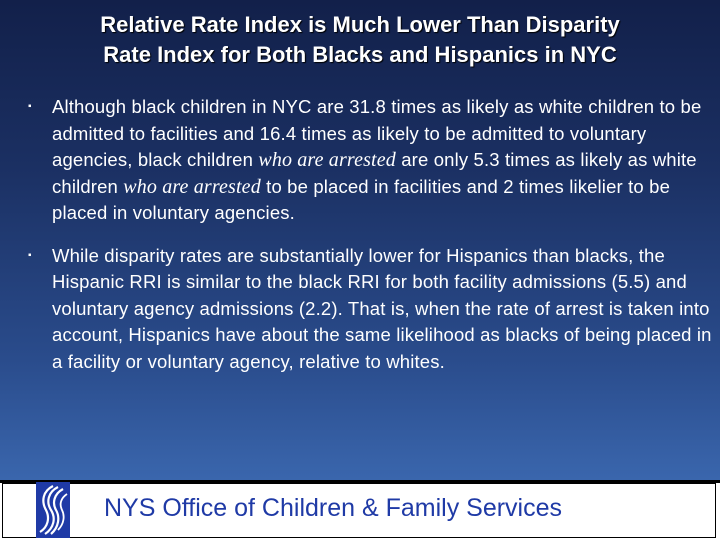 The height and width of the screenshot is (540, 720). What do you see at coordinates (333, 508) in the screenshot?
I see `organization-name: NYS Office of Children & Family Services` at bounding box center [333, 508].